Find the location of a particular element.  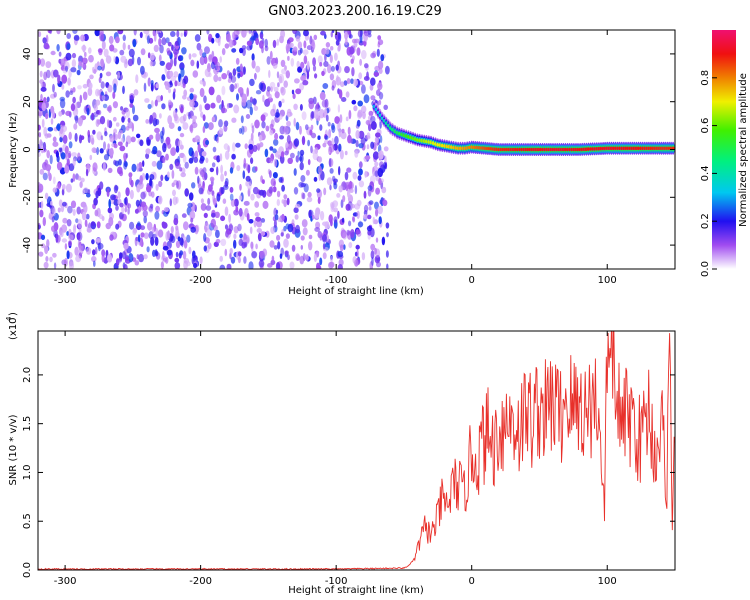

x-tick-label: -100 is located at coordinates (336, 280).